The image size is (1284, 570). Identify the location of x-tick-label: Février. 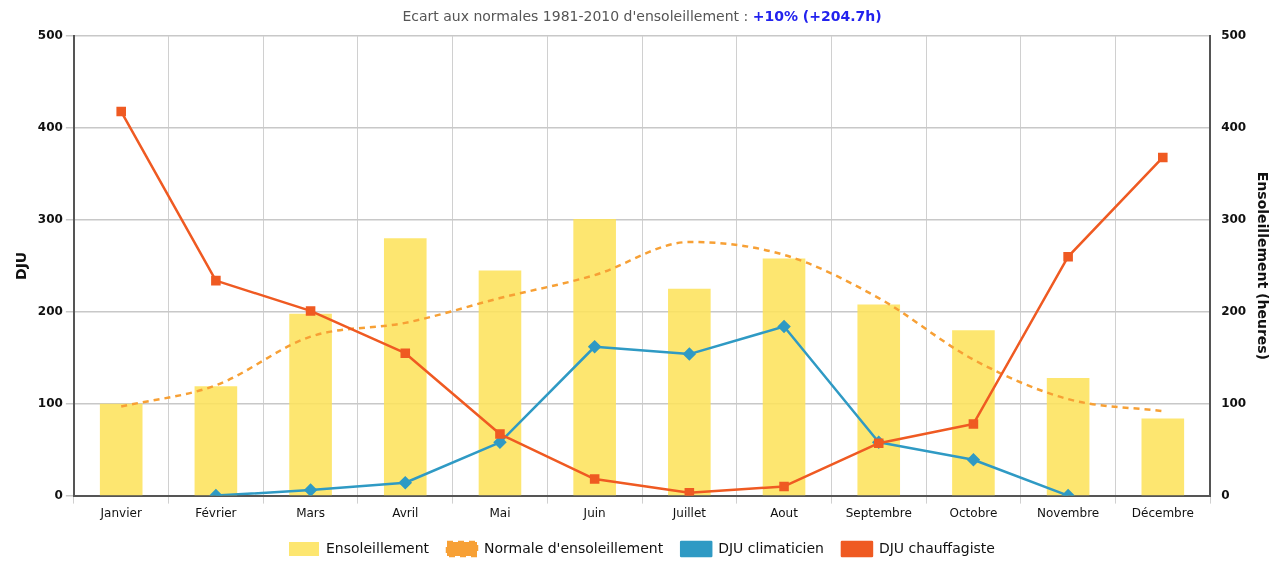
(216, 512).